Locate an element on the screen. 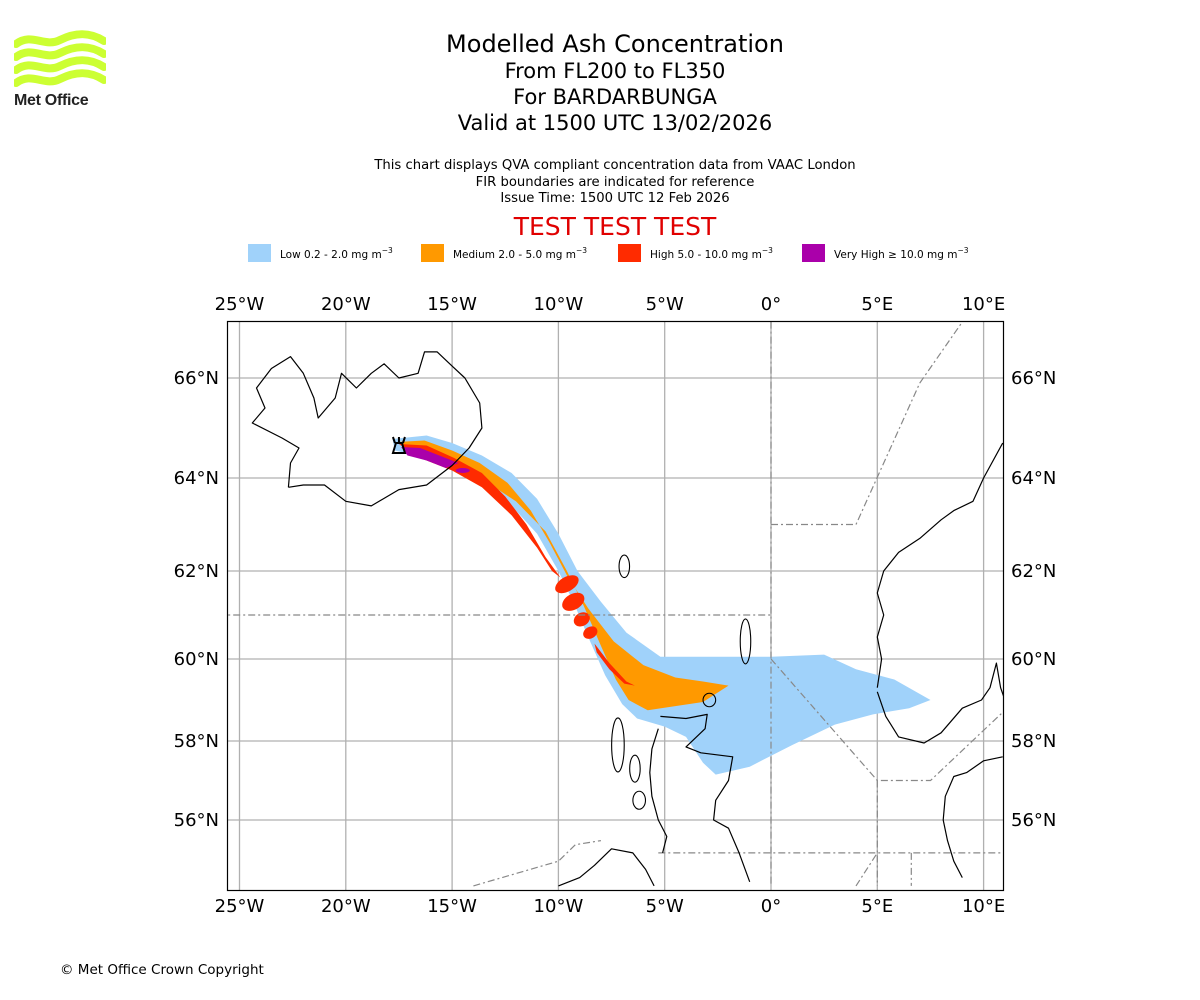 The width and height of the screenshot is (1200, 1000). y-tick-label-right: 60°N is located at coordinates (1033, 659).